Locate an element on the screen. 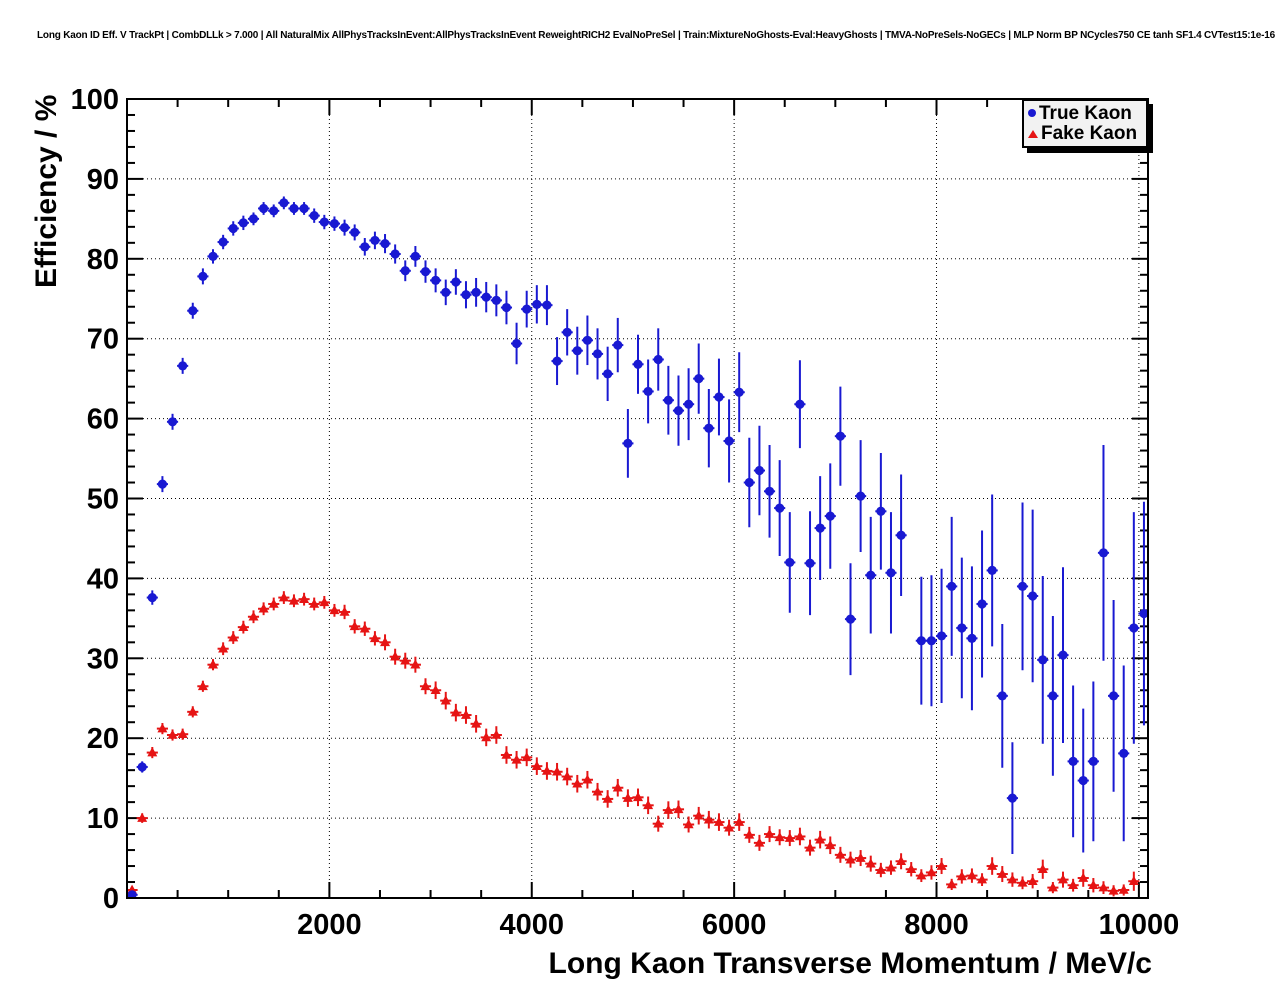 The image size is (1276, 996). svg-text: 70 is located at coordinates (103, 340).